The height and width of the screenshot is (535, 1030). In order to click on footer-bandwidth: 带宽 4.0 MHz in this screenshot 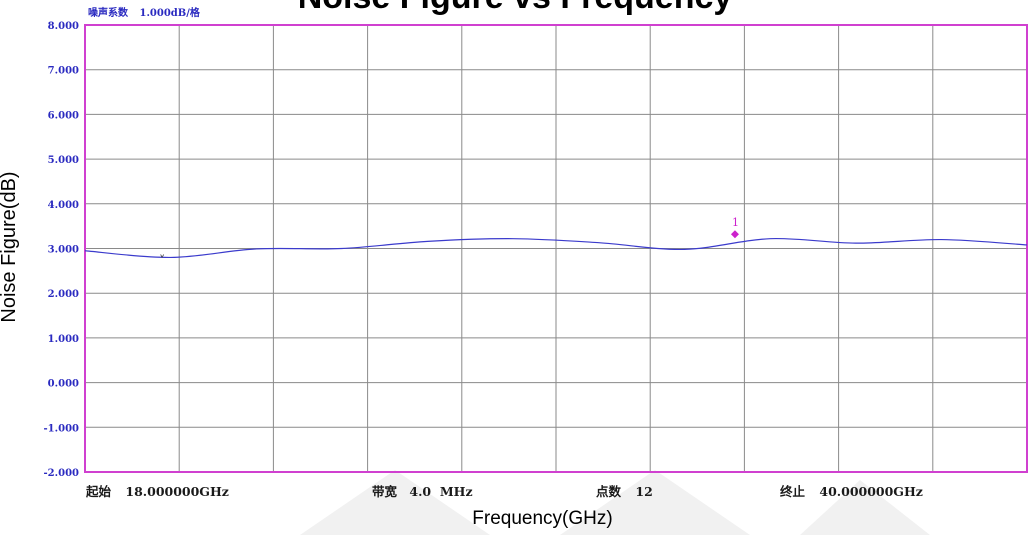, I will do `click(422, 490)`.